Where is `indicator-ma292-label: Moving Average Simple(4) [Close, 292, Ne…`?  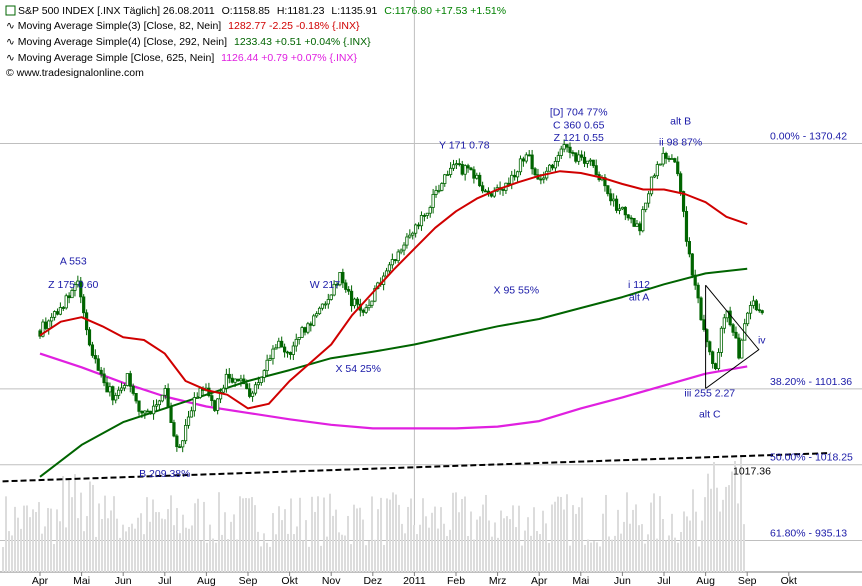 indicator-ma292-label: Moving Average Simple(4) [Close, 292, Ne… is located at coordinates (122, 42).